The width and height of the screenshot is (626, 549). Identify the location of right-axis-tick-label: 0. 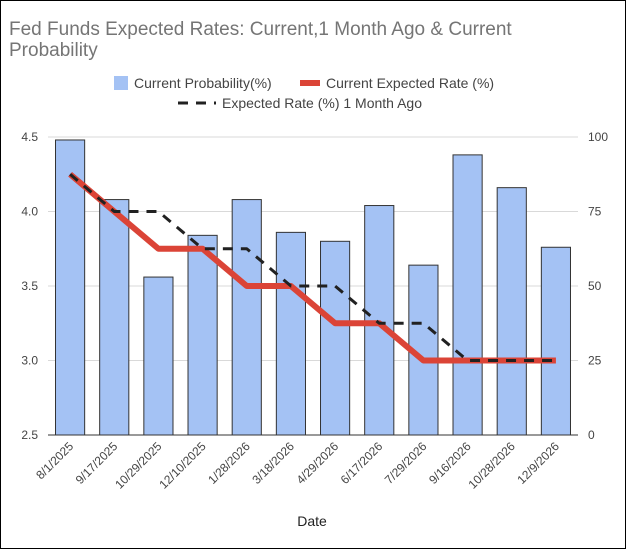
(591, 435).